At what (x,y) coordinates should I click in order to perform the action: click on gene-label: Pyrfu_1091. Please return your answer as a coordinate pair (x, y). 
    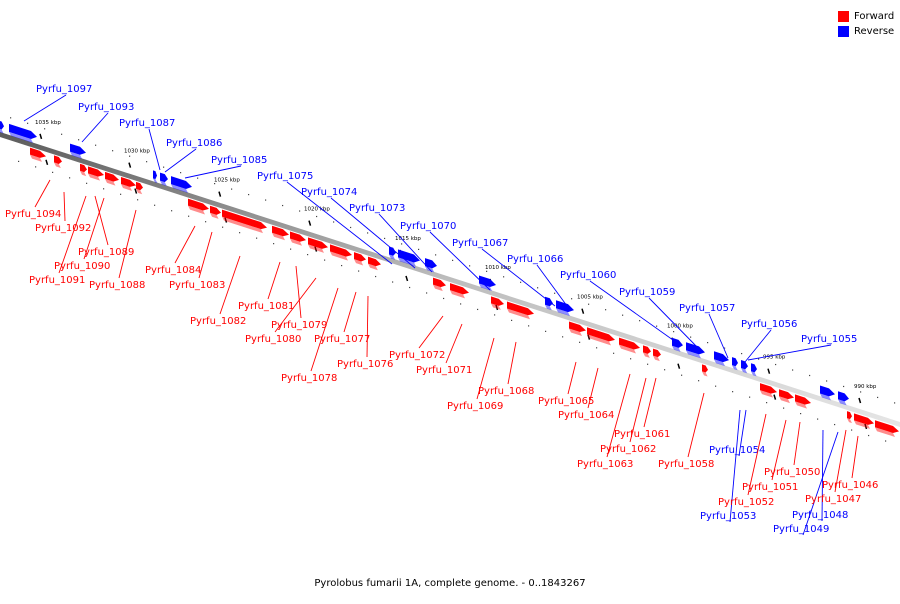
    Looking at the image, I should click on (57, 280).